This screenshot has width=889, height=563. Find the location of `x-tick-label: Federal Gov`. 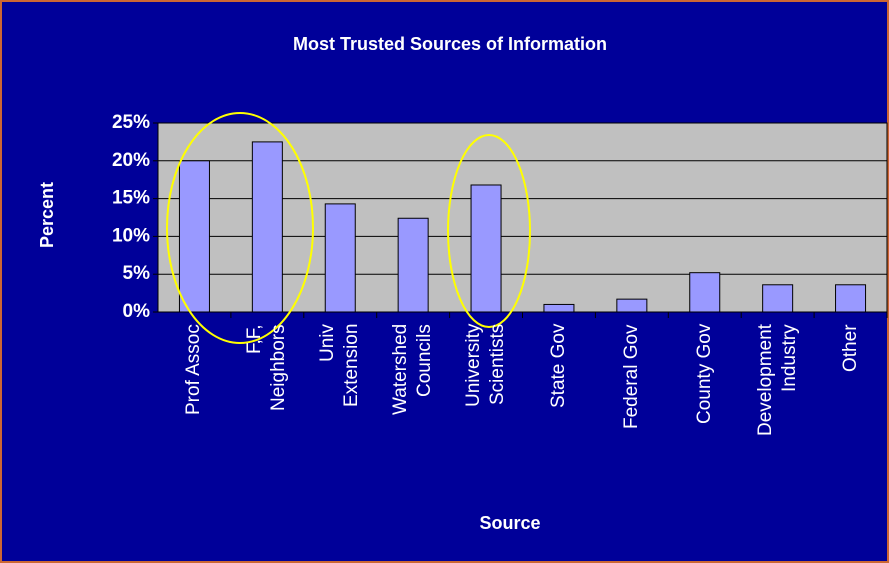

x-tick-label: Federal Gov is located at coordinates (631, 376).